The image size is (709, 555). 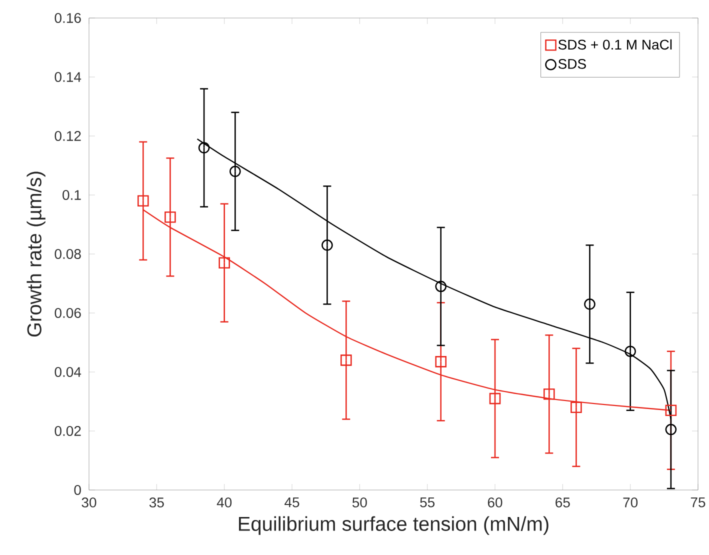 What do you see at coordinates (698, 503) in the screenshot?
I see `x-tick-label: 75` at bounding box center [698, 503].